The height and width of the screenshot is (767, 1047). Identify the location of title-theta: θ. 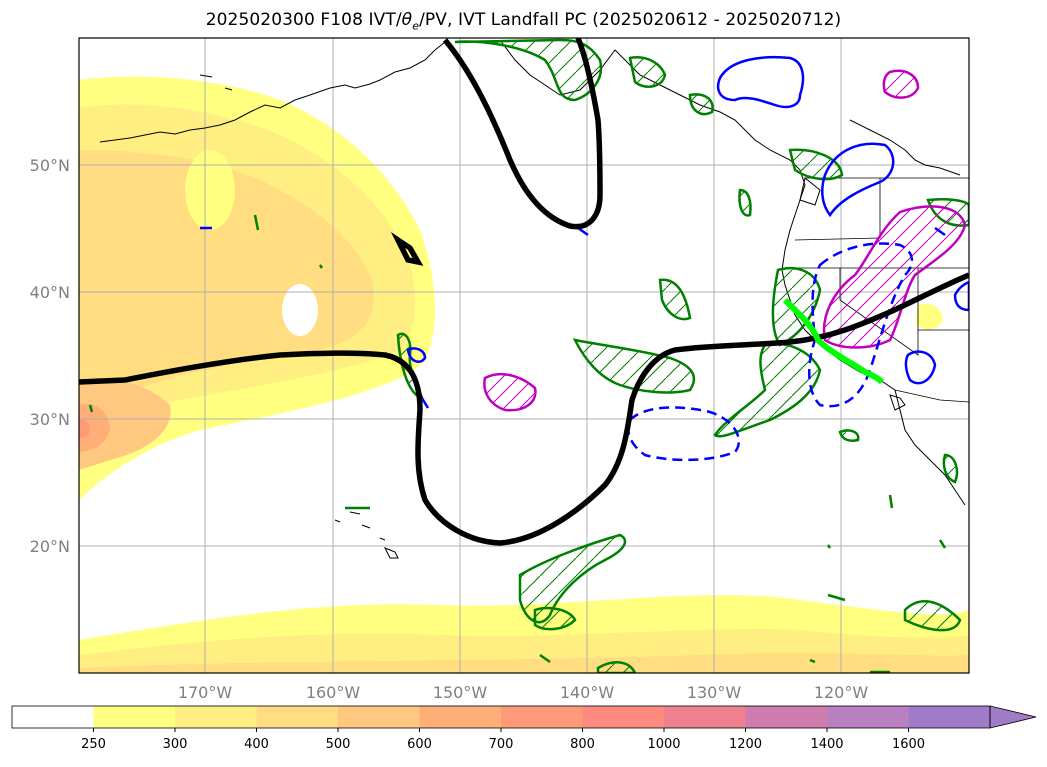
(407, 20).